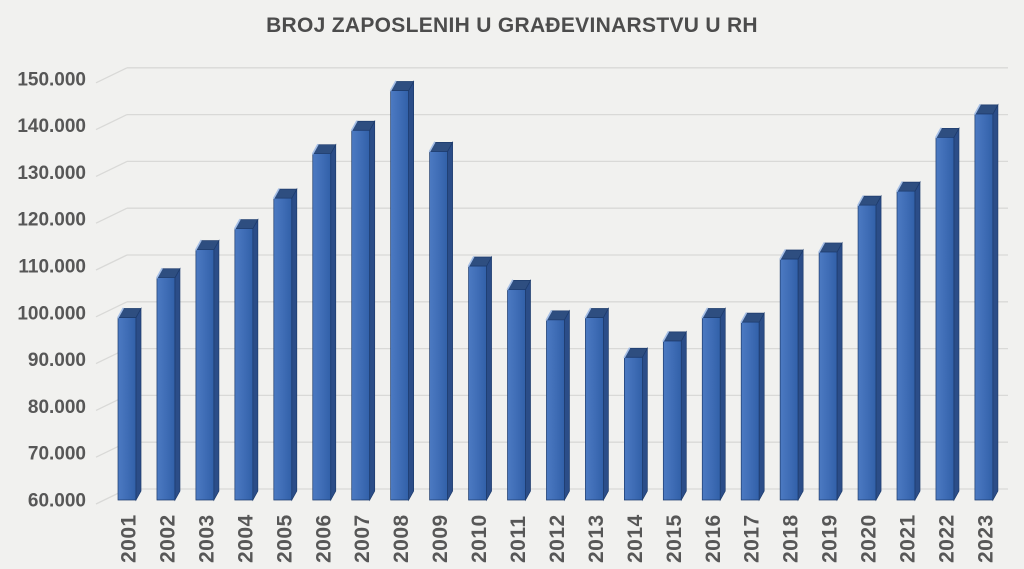 The height and width of the screenshot is (569, 1024). What do you see at coordinates (57, 454) in the screenshot?
I see `y-axis-tick-label: 70.000` at bounding box center [57, 454].